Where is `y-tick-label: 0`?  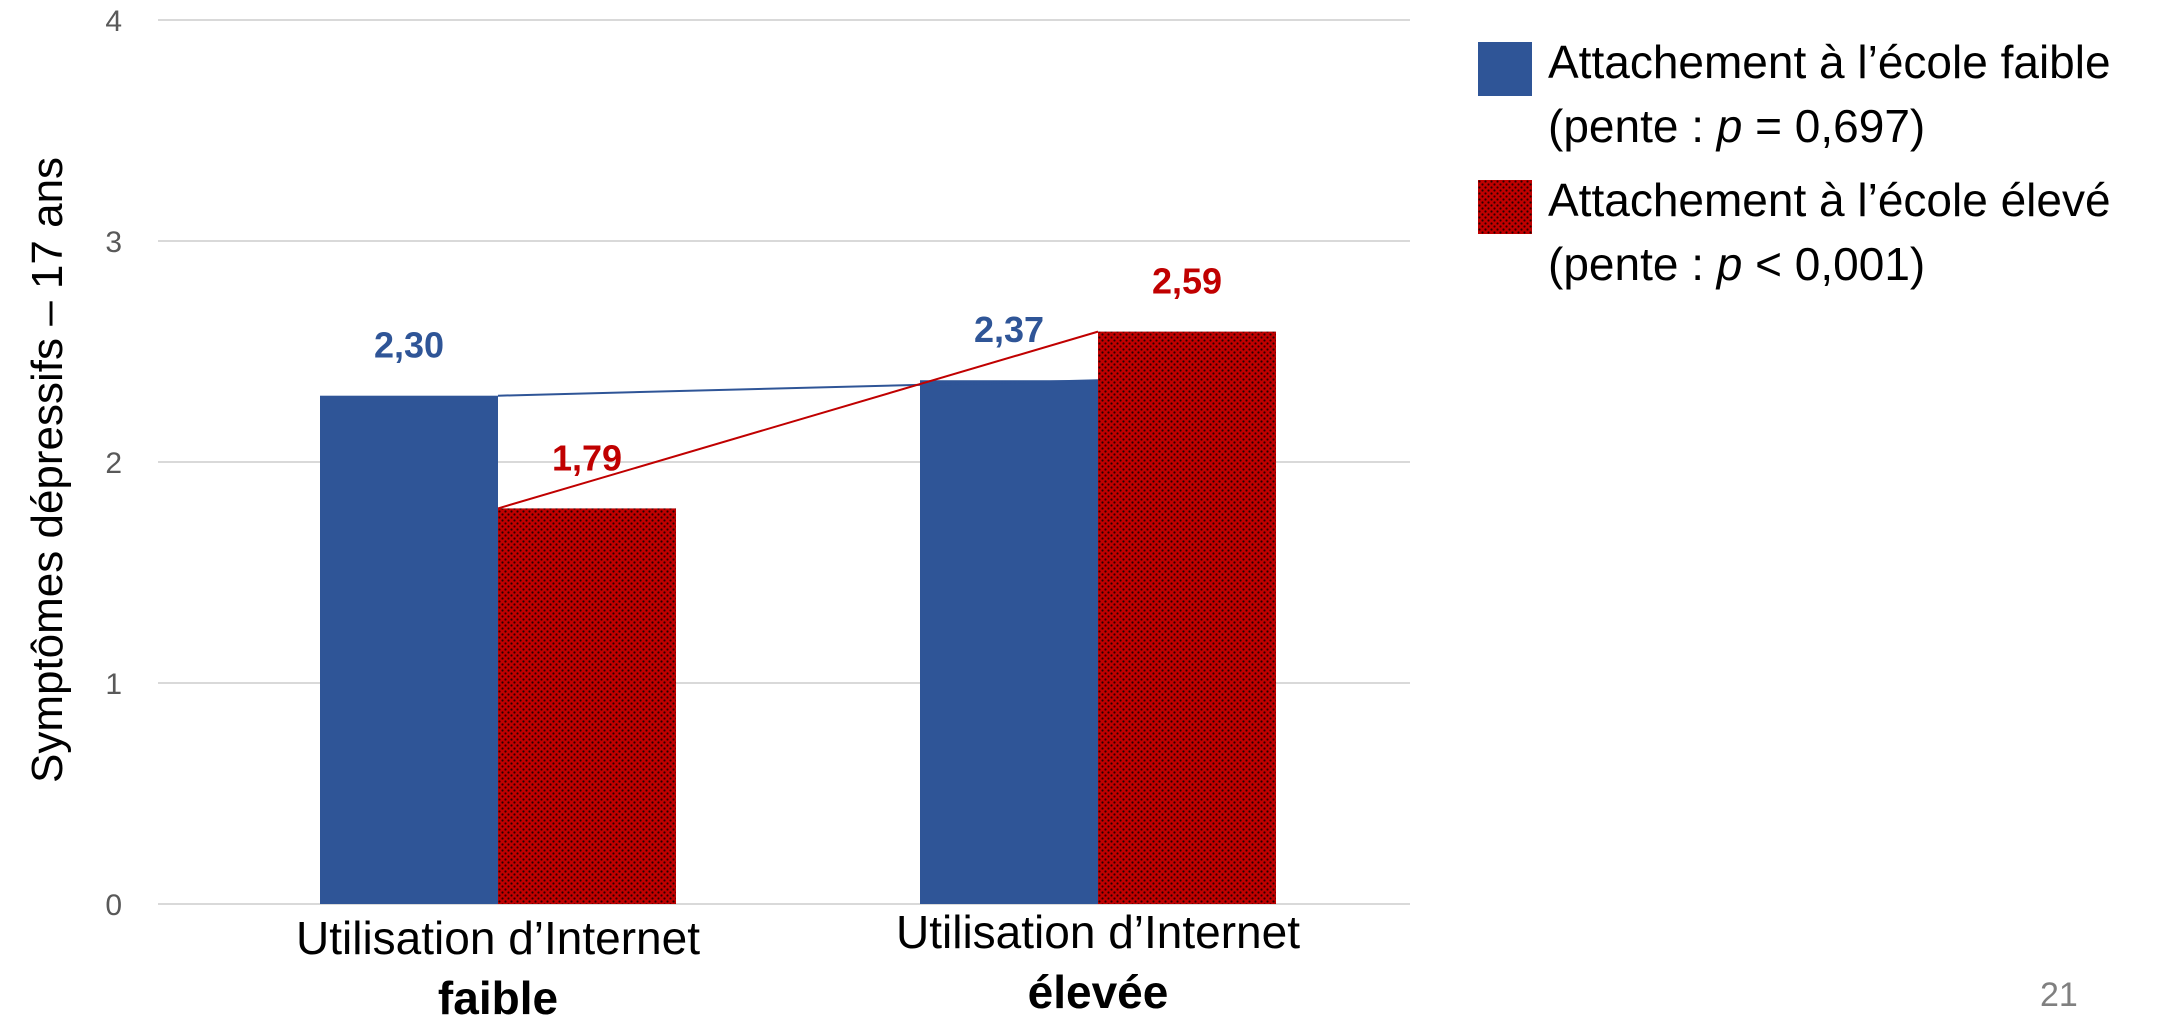
y-tick-label: 0 is located at coordinates (113, 905).